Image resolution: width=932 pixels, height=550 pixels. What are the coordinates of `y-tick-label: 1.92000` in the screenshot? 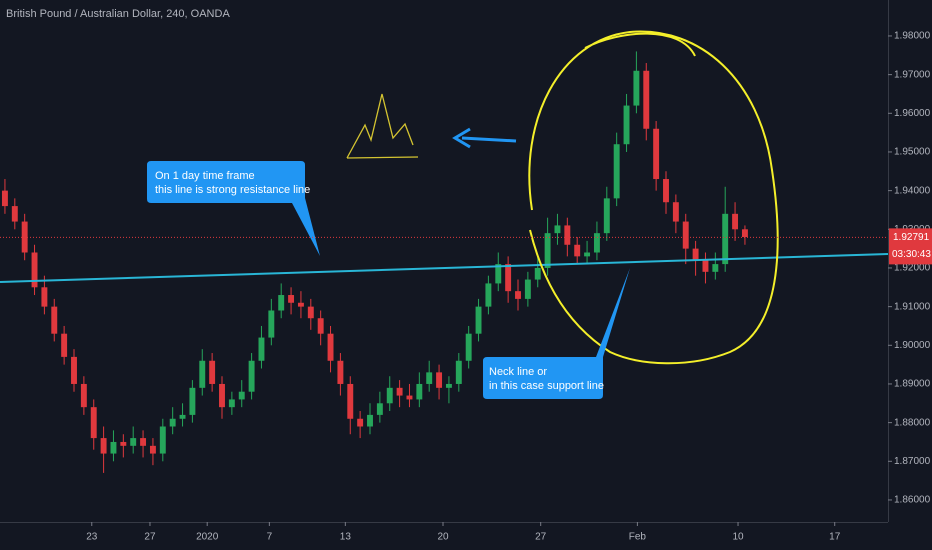 It's located at (912, 268).